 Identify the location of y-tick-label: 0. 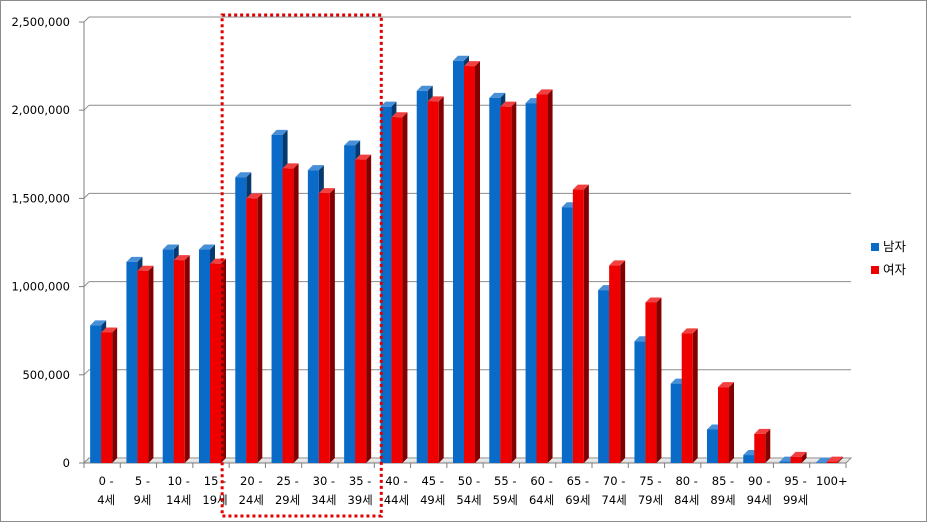
(66, 463).